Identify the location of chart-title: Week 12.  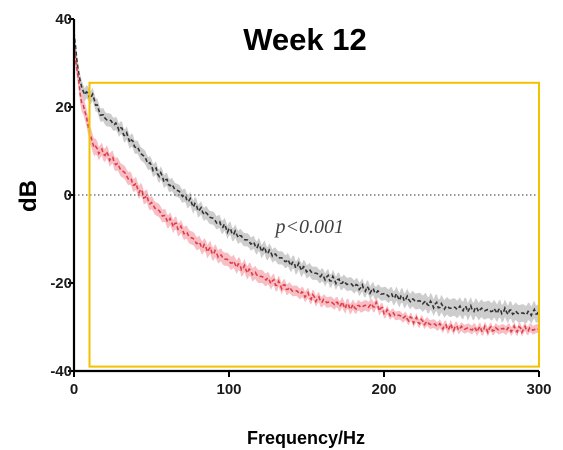
(305, 39).